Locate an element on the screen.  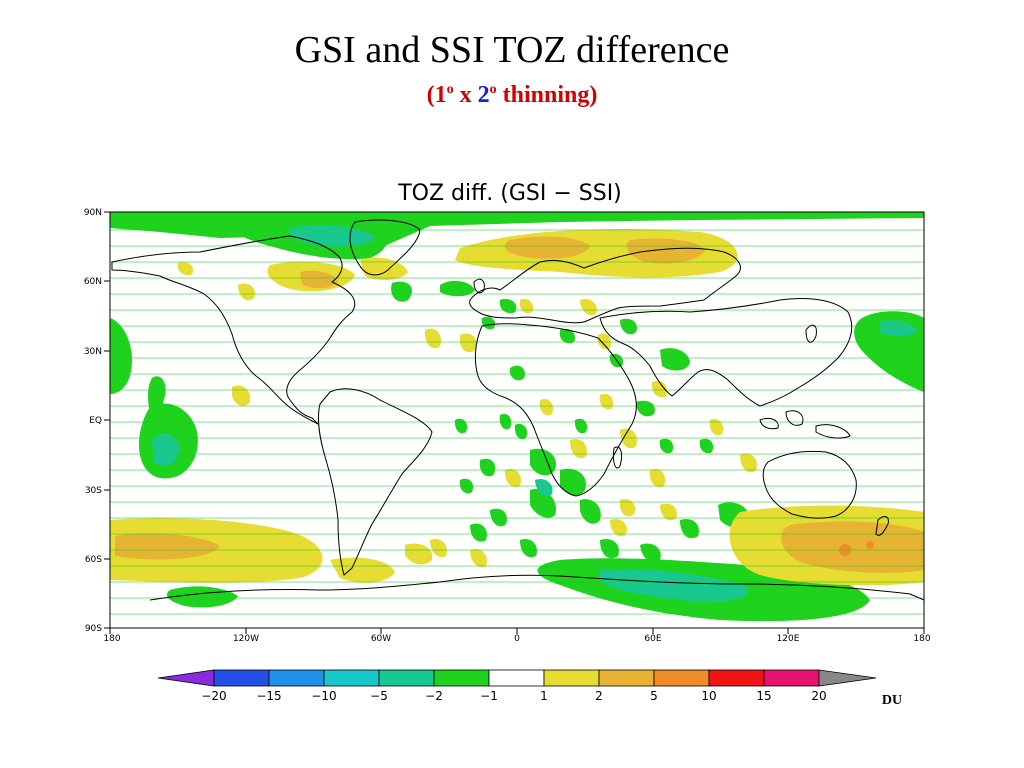
lat-label-90s: 90S is located at coordinates (93, 629).